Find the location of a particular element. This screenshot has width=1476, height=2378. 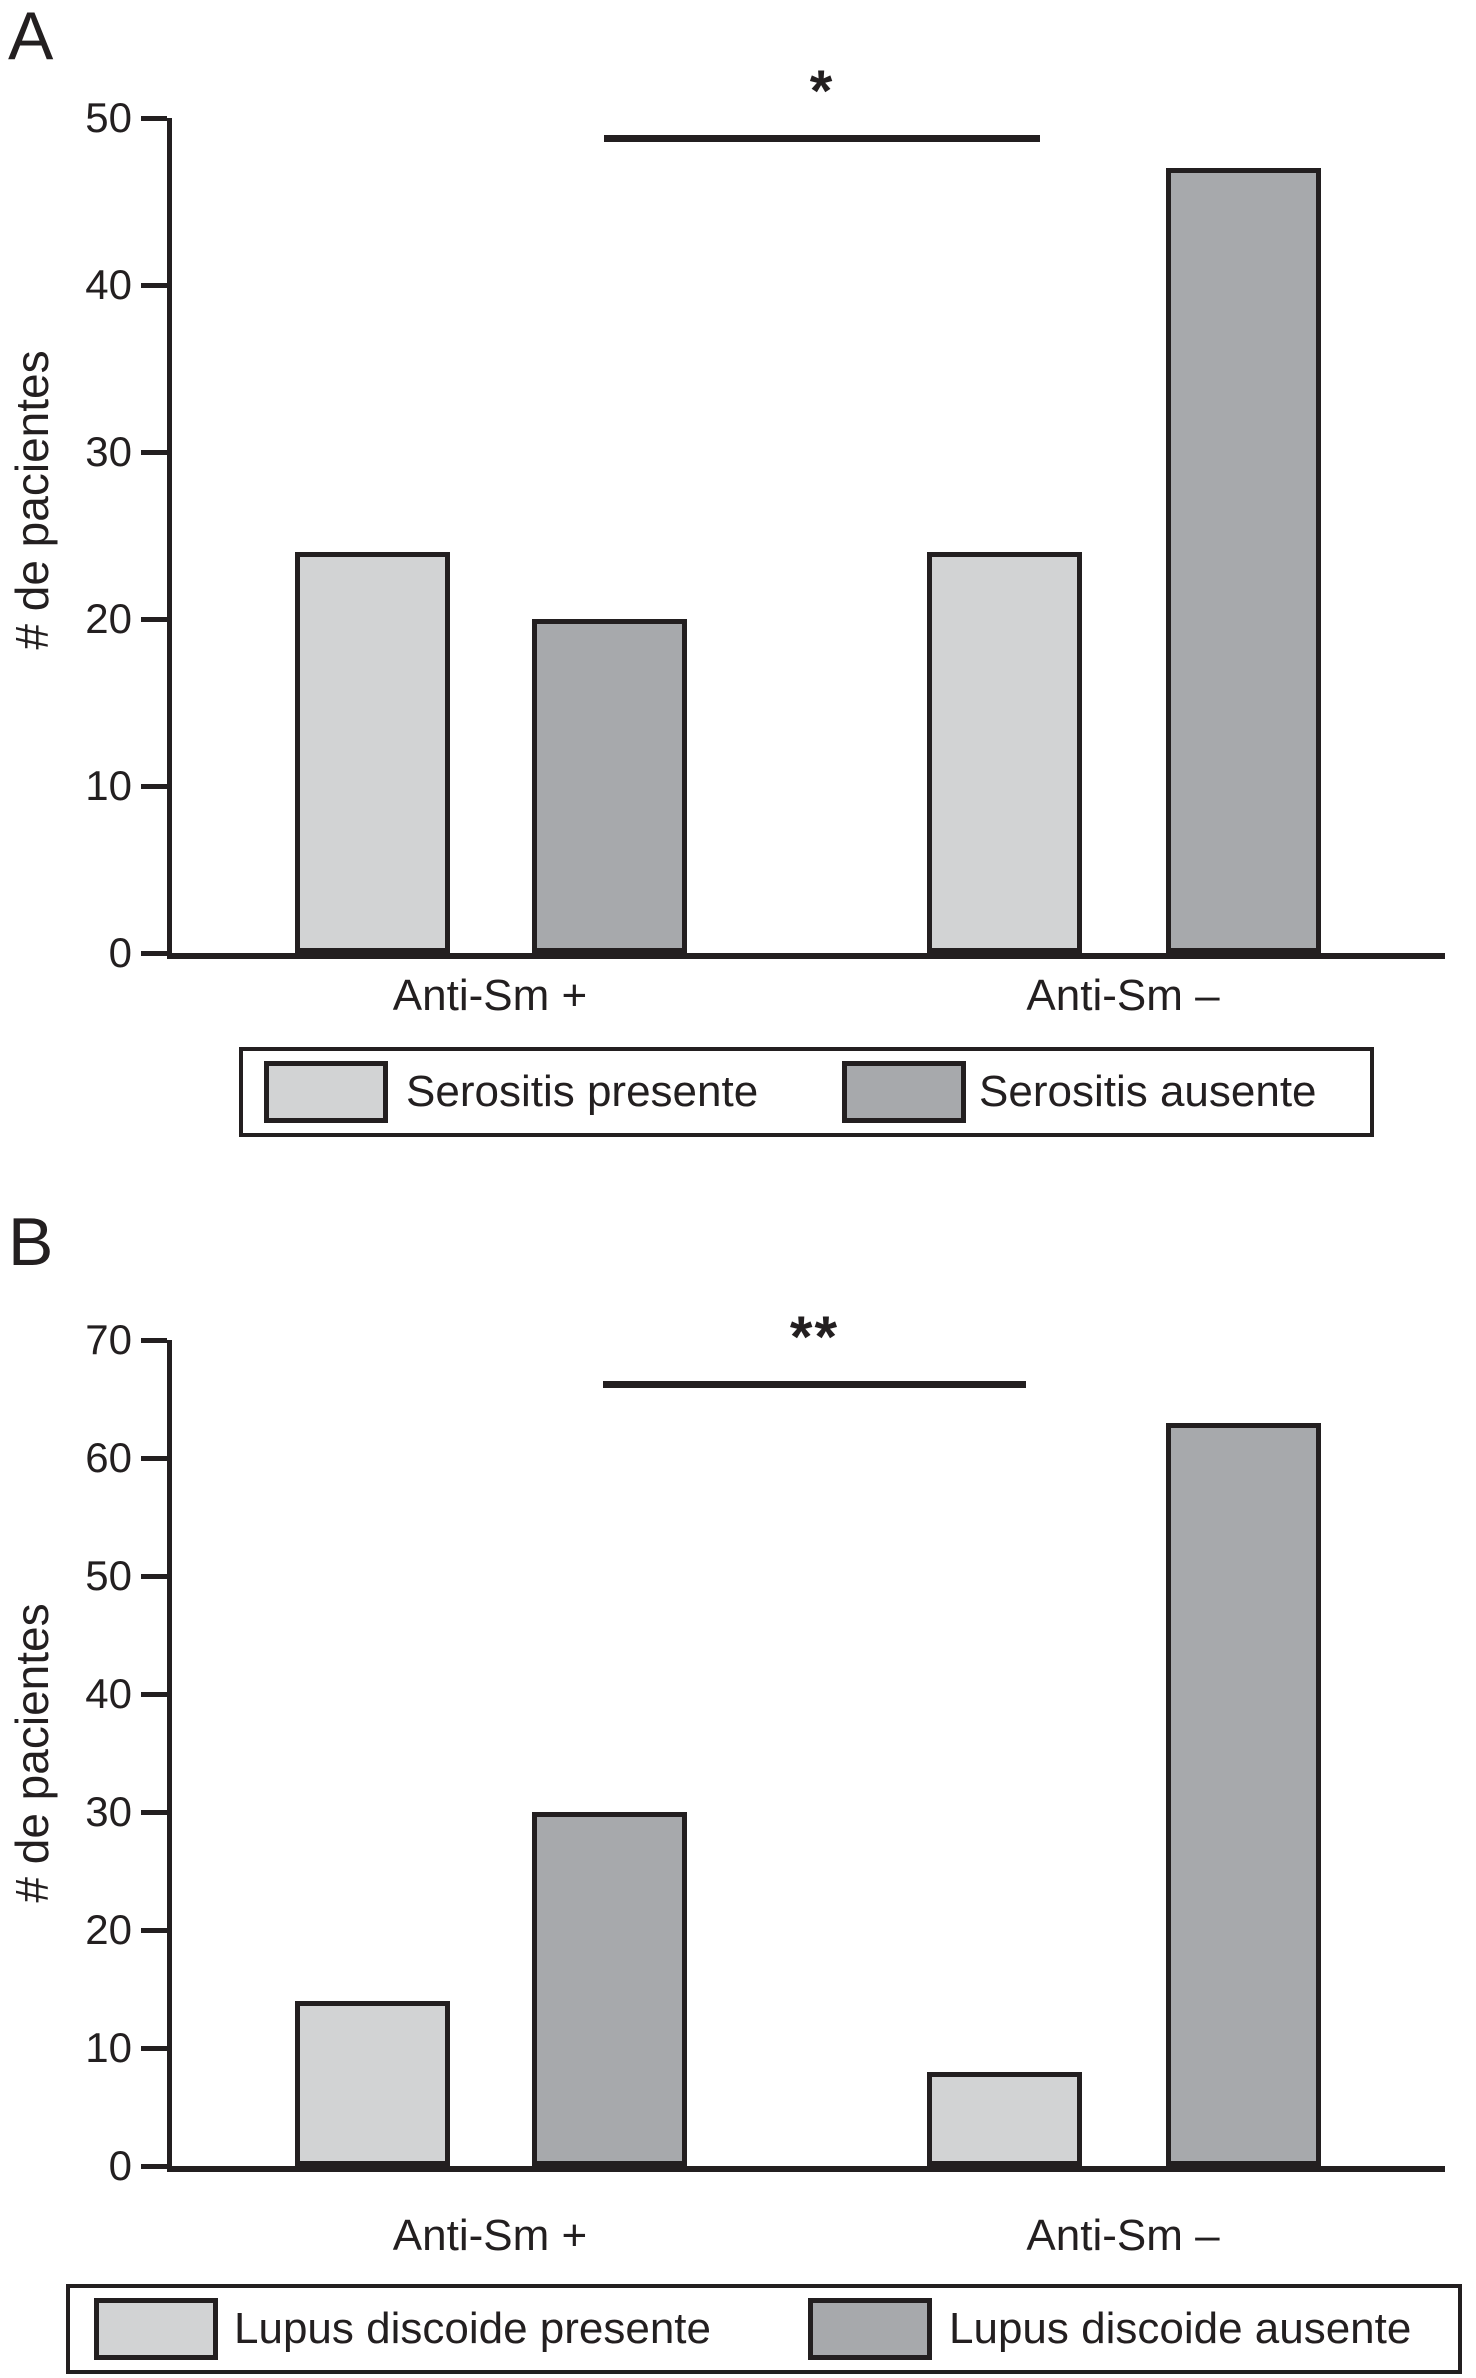

y-tick-label: 70 is located at coordinates (108, 1339).